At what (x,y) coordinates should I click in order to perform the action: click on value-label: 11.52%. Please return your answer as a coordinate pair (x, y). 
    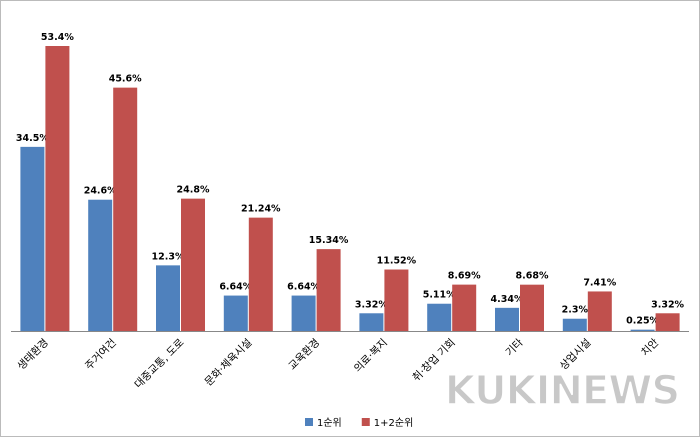
    Looking at the image, I should click on (397, 261).